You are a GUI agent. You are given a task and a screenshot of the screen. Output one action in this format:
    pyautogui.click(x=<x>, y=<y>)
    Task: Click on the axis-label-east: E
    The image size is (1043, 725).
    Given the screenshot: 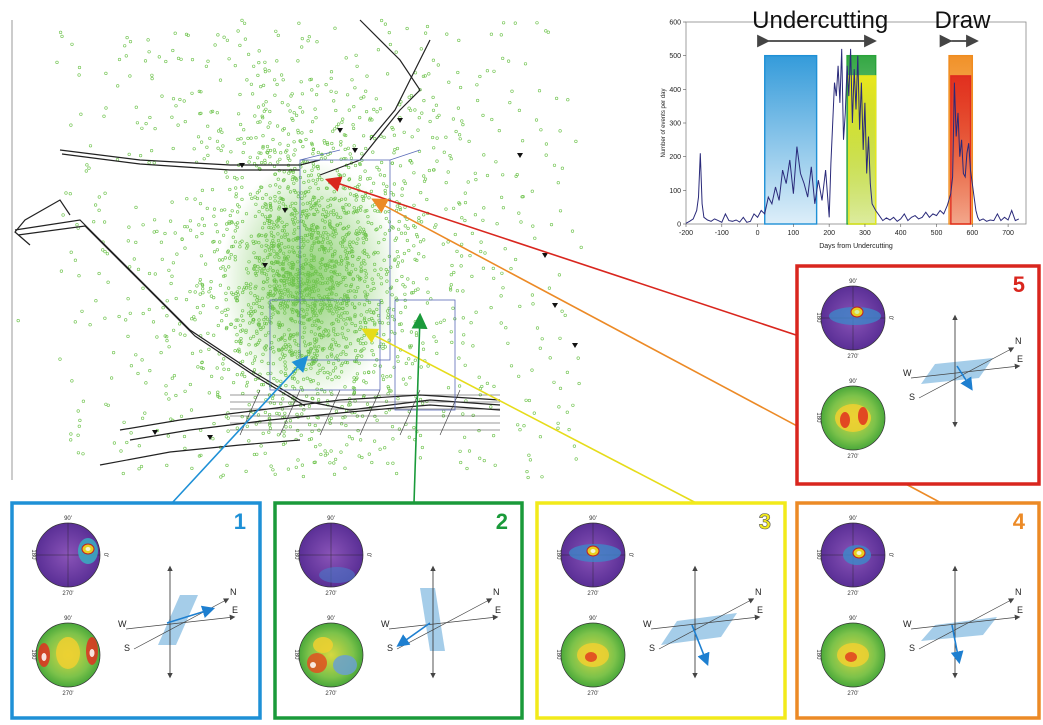 What is the action you would take?
    pyautogui.click(x=498, y=610)
    